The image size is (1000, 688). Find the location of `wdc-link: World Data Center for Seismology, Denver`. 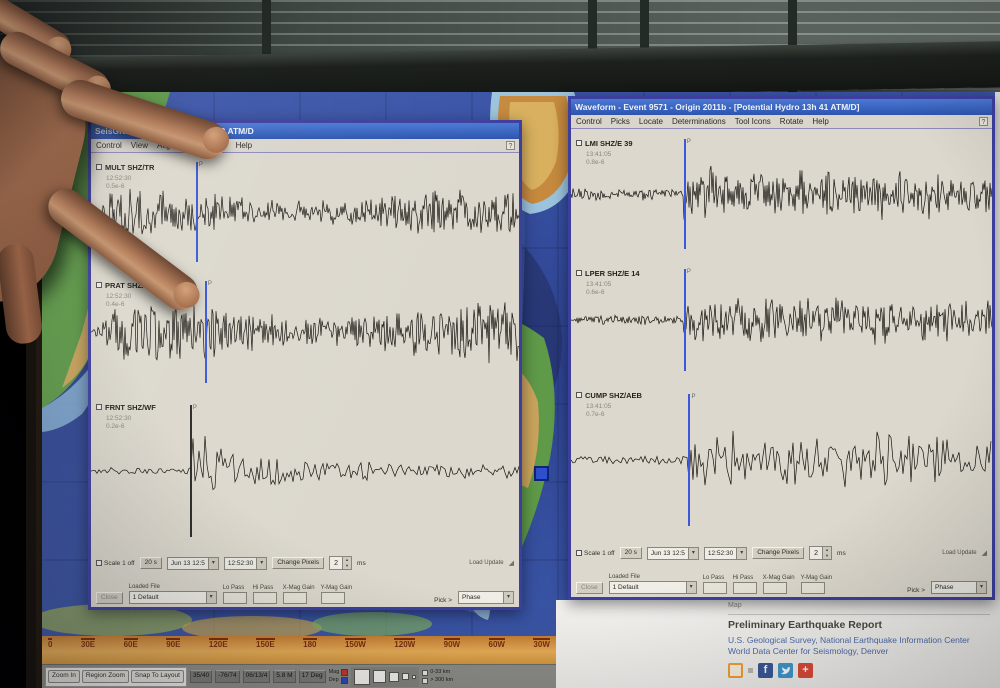

wdc-link: World Data Center for Seismology, Denver is located at coordinates (808, 651).